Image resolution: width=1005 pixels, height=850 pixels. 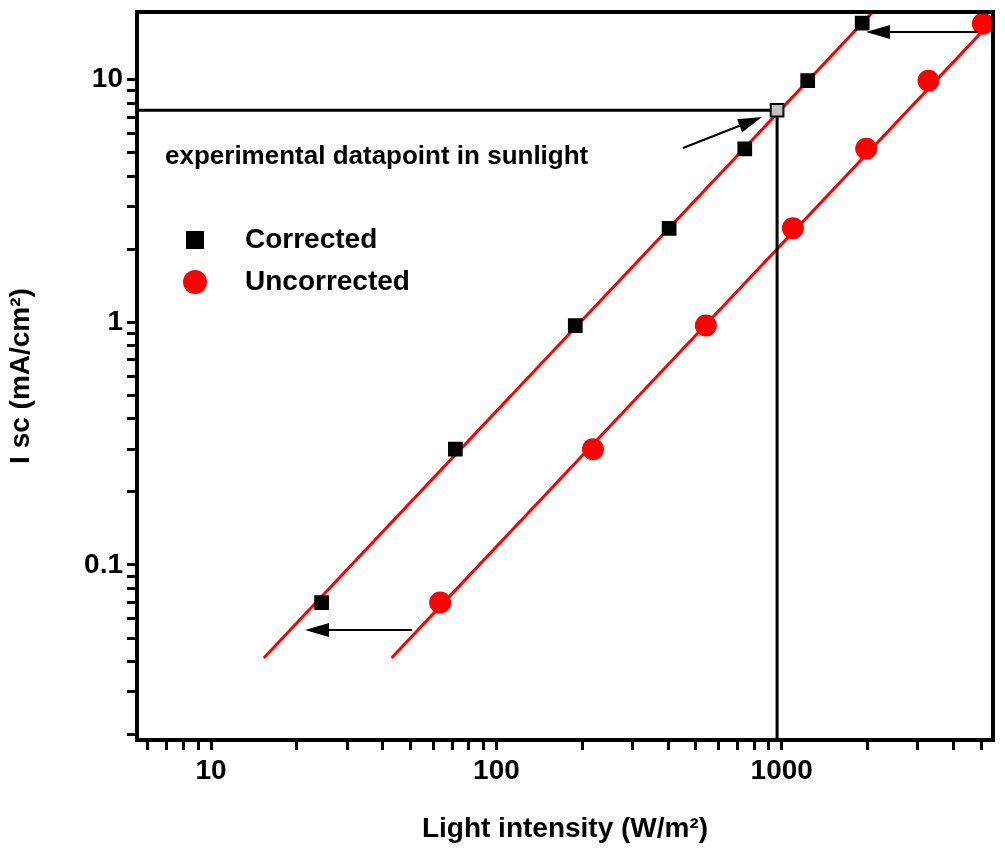 I want to click on y-tick-label: 0.1, so click(x=103, y=563).